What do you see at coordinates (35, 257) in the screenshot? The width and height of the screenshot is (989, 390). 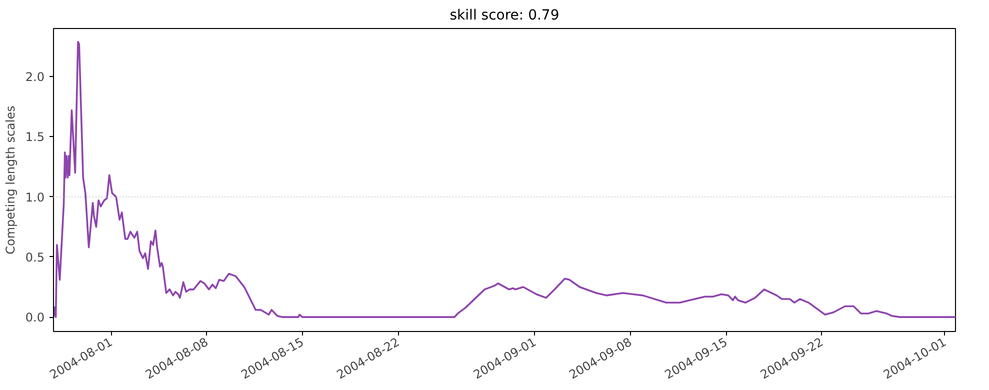 I see `y-tick-label: 0.5` at bounding box center [35, 257].